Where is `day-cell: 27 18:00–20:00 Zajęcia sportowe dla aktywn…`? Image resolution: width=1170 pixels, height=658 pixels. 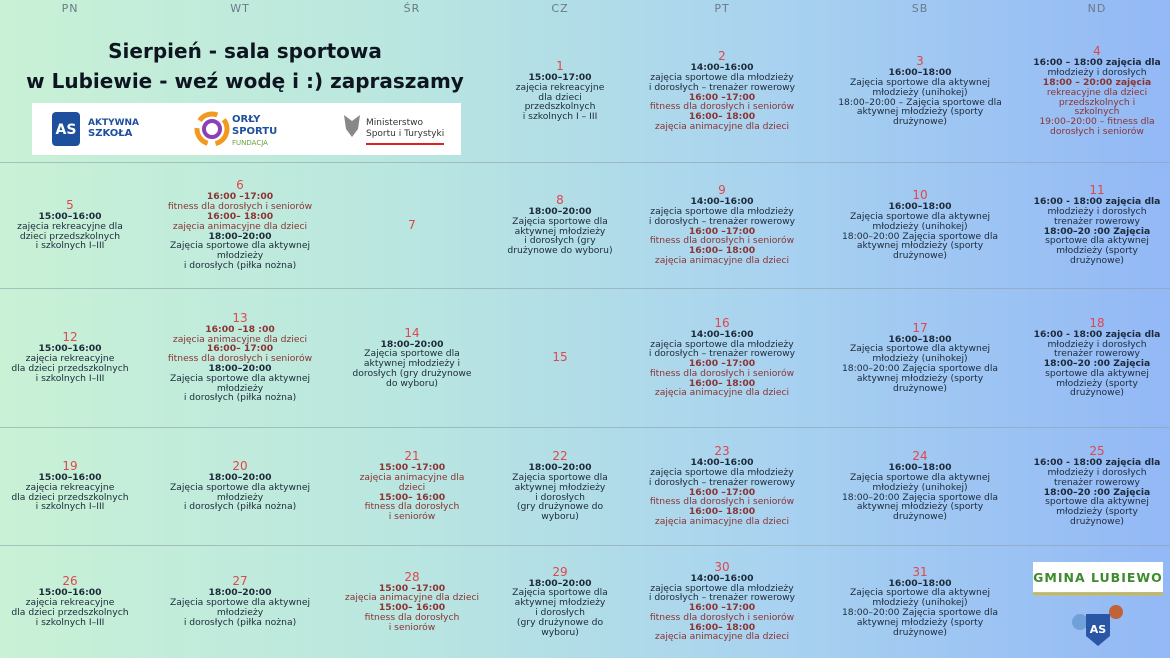 day-cell: 27 18:00–20:00 Zajęcia sportowe dla aktywn… is located at coordinates (240, 601).